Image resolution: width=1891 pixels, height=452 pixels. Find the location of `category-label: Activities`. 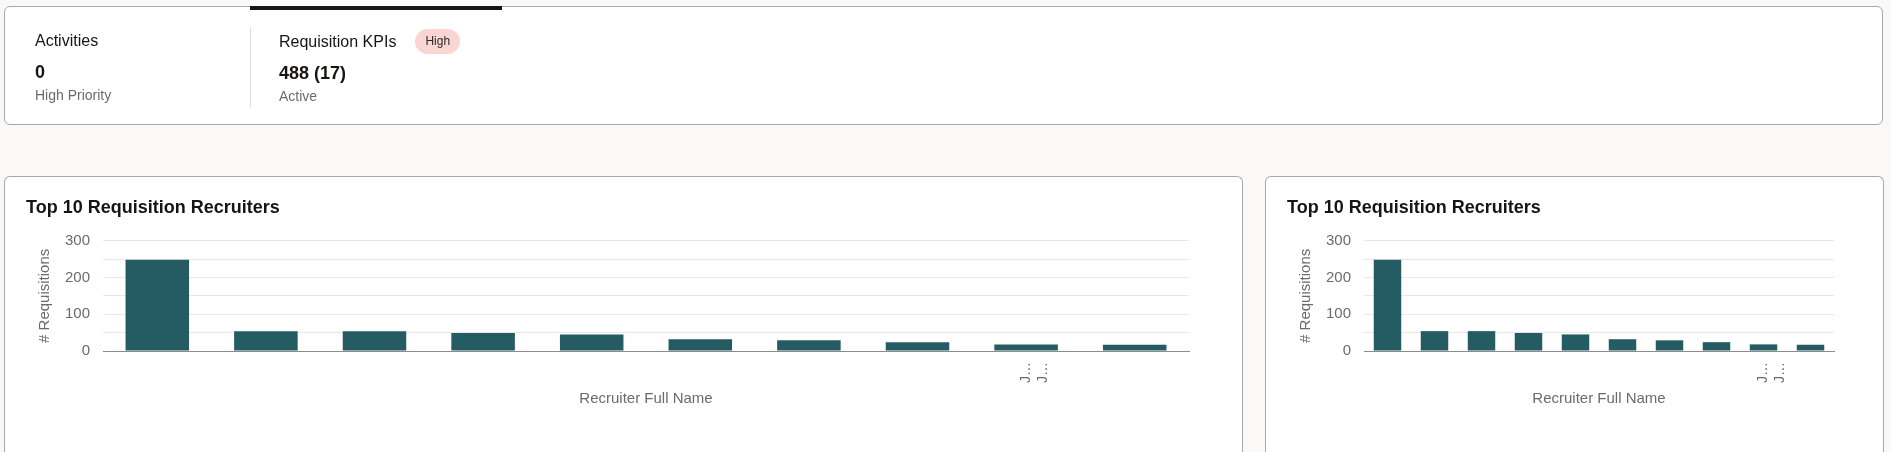

category-label: Activities is located at coordinates (67, 41).